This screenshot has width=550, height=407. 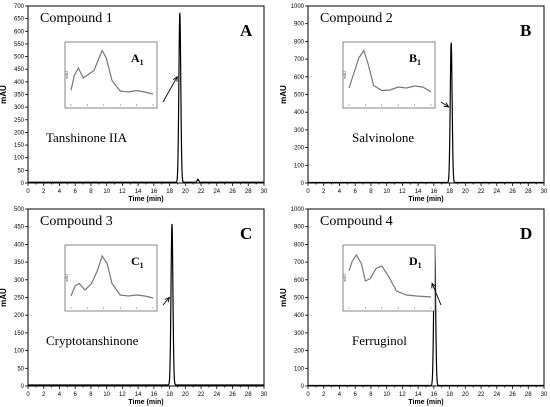 I want to click on y-tick-label: 600, so click(x=299, y=78).